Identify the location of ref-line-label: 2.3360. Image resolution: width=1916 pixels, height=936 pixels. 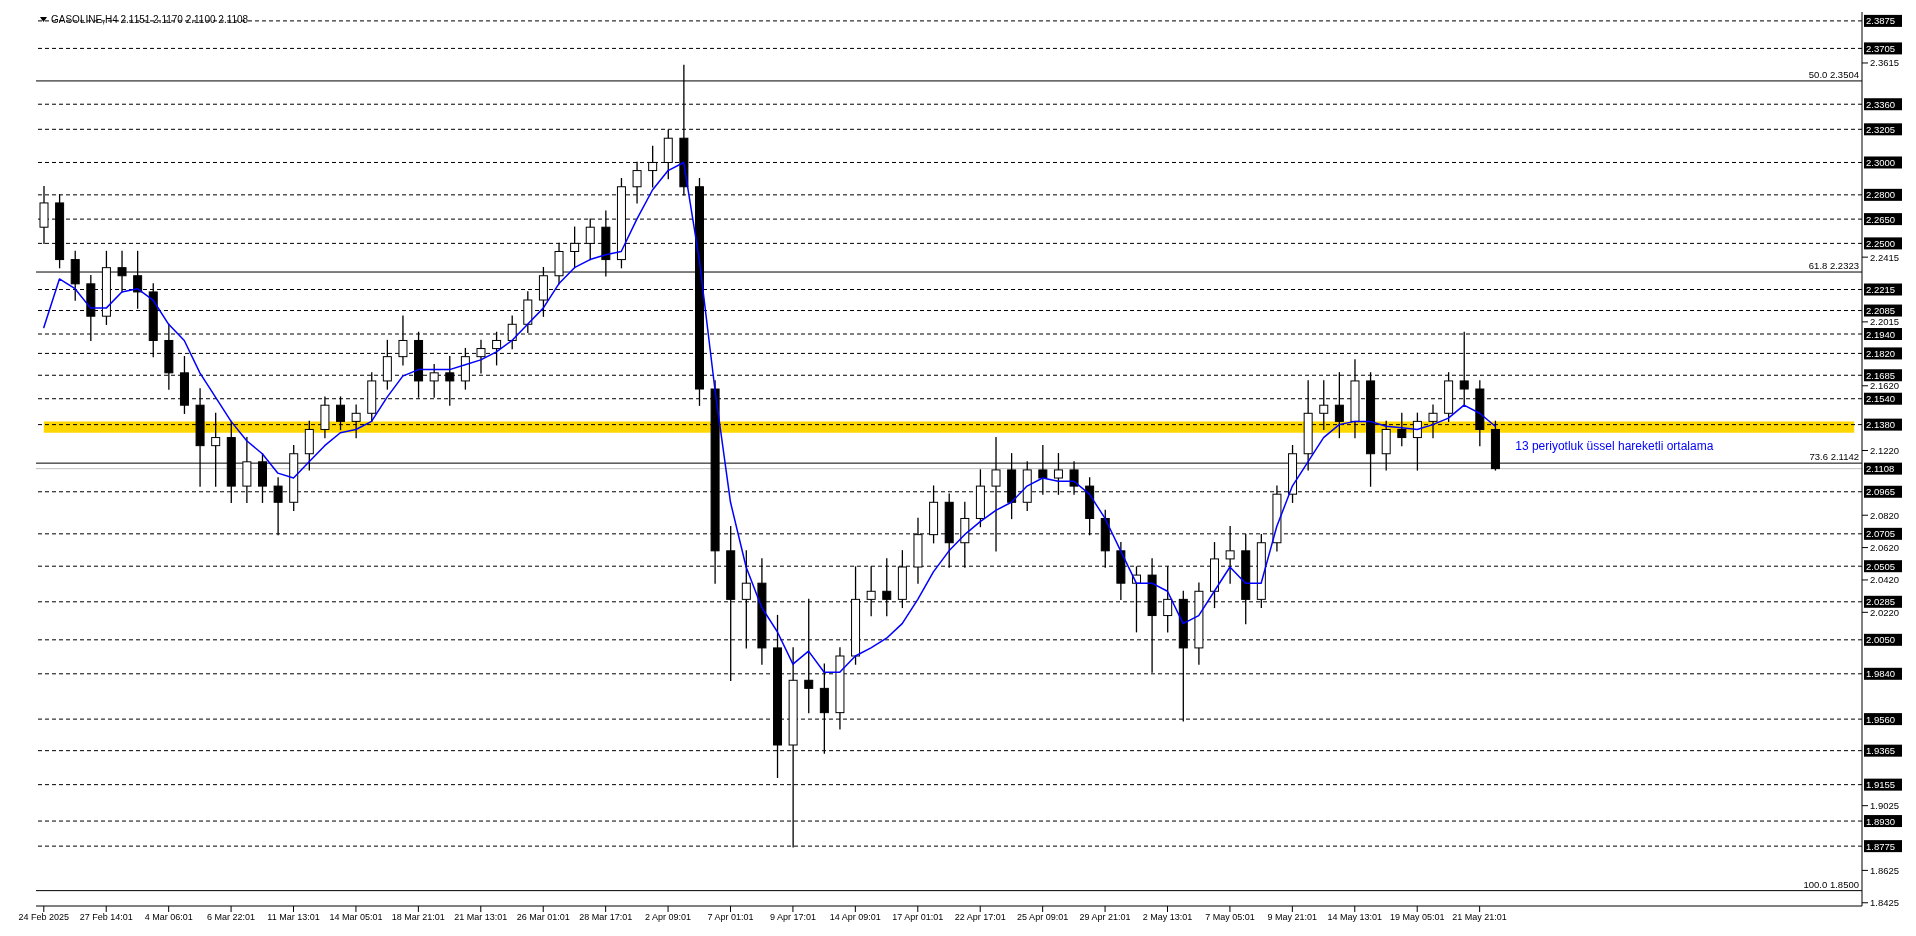
(1881, 104).